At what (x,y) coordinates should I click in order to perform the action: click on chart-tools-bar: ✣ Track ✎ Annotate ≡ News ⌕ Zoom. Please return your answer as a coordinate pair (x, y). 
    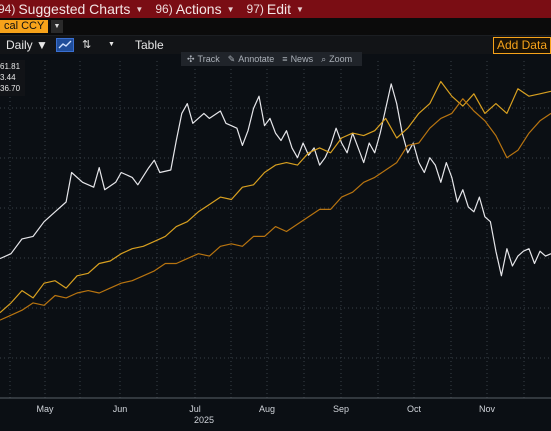
    Looking at the image, I should click on (271, 59).